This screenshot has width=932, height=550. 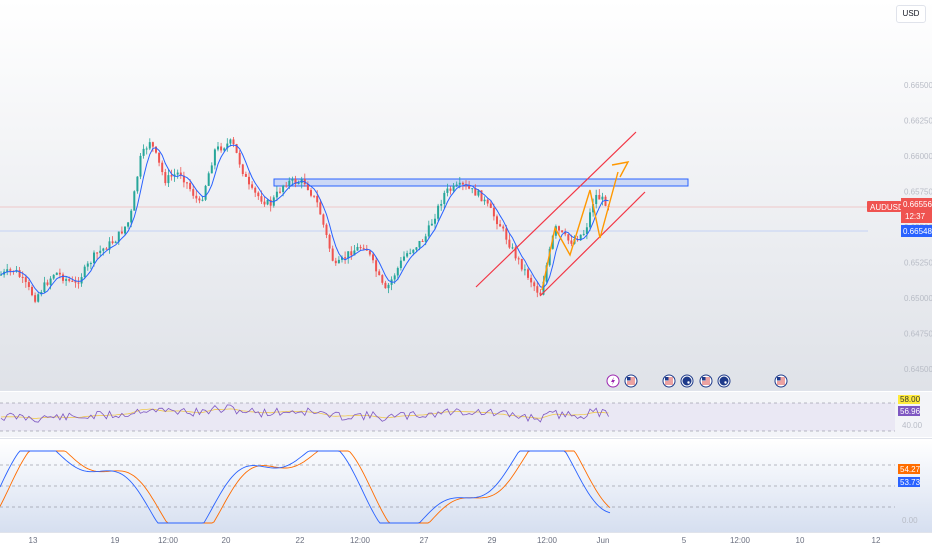 What do you see at coordinates (910, 469) in the screenshot?
I see `stoch-value-1: 54.27` at bounding box center [910, 469].